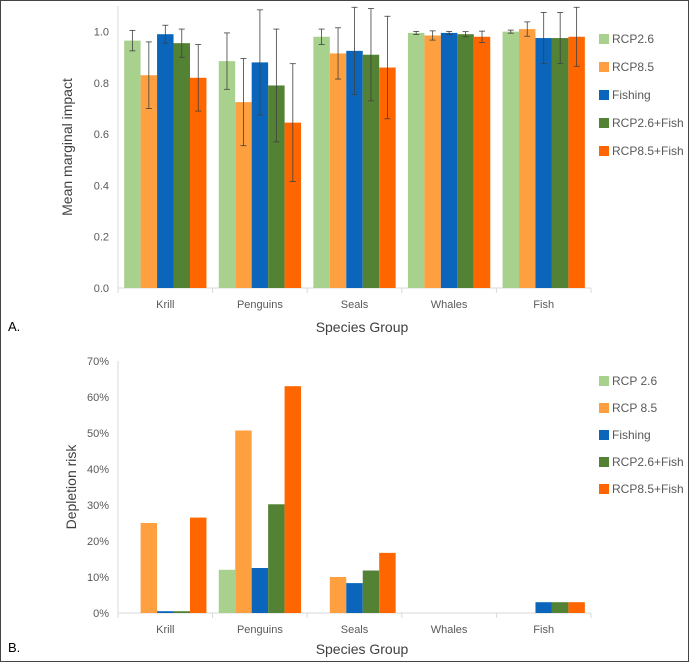 The width and height of the screenshot is (689, 663). I want to click on y-tick-label: 0%, so click(101, 614).